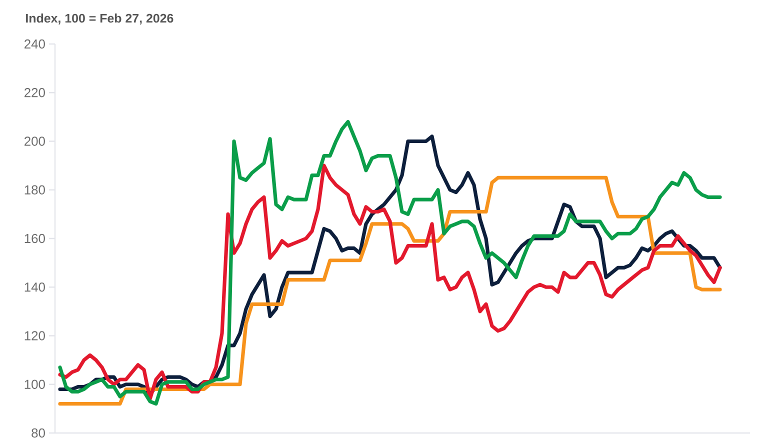 The height and width of the screenshot is (439, 780). I want to click on y-tick-label: 100, so click(34, 384).